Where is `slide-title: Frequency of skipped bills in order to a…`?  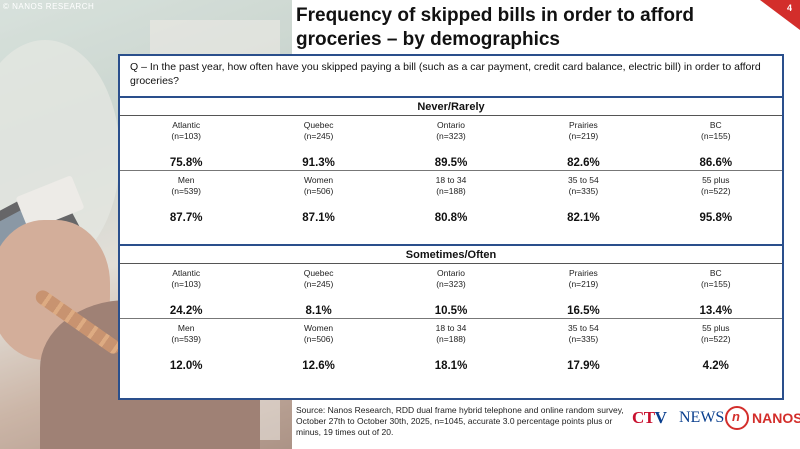 slide-title: Frequency of skipped bills in order to a… is located at coordinates (495, 27).